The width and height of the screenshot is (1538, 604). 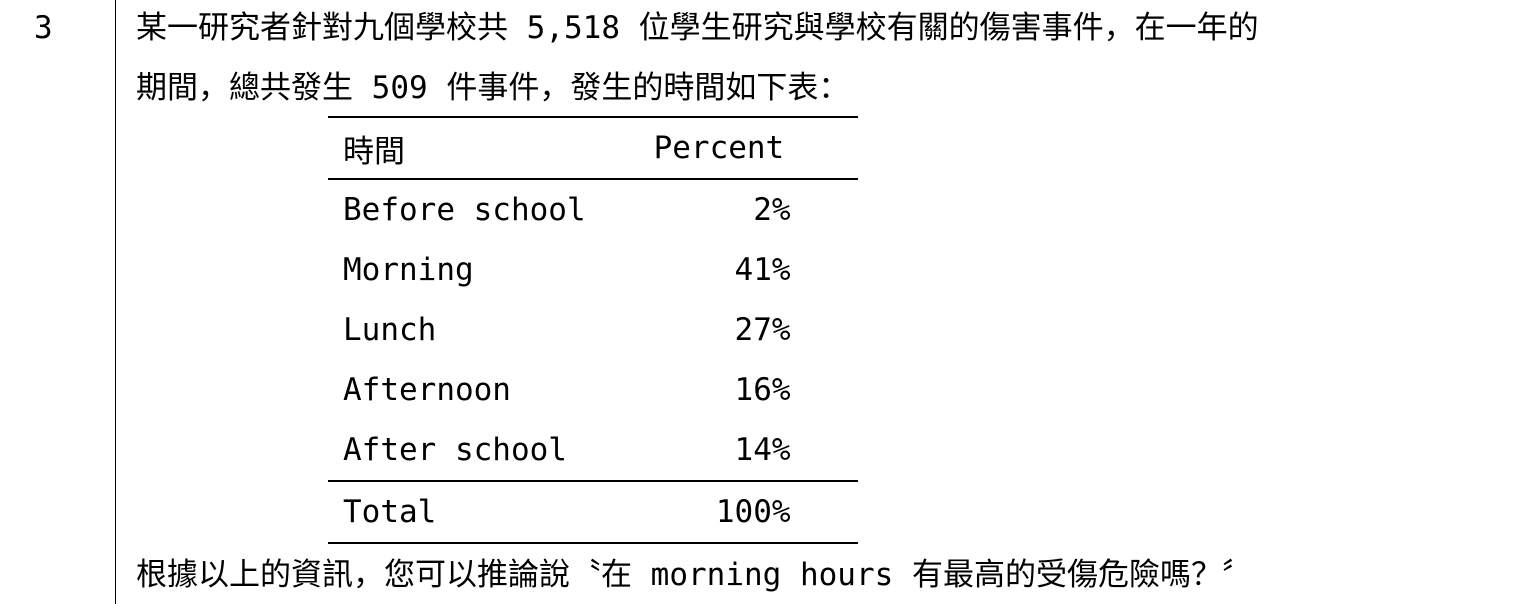 I want to click on row-time-label: Afternoon, so click(x=427, y=390).